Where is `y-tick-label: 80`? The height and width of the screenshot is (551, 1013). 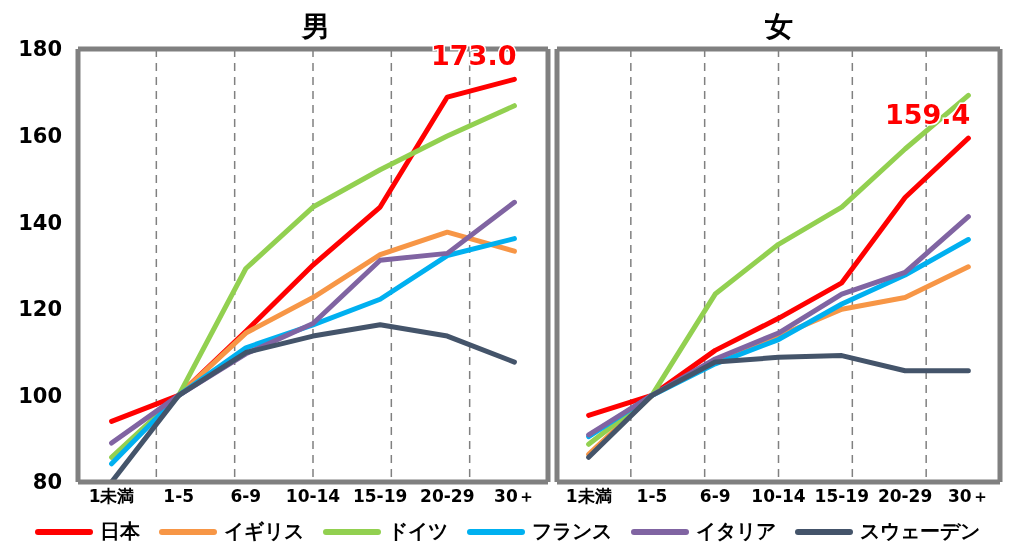
y-tick-label: 80 is located at coordinates (47, 482).